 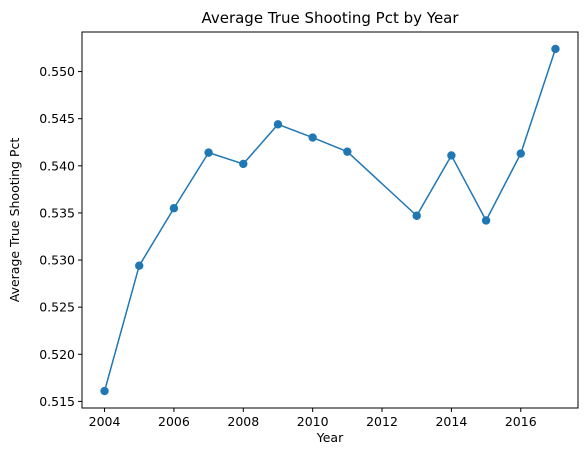 I want to click on y-axis: 0.515 0.520 0.525 0.530 0.535 0.540 0.545 0.550, so click(x=60, y=236).